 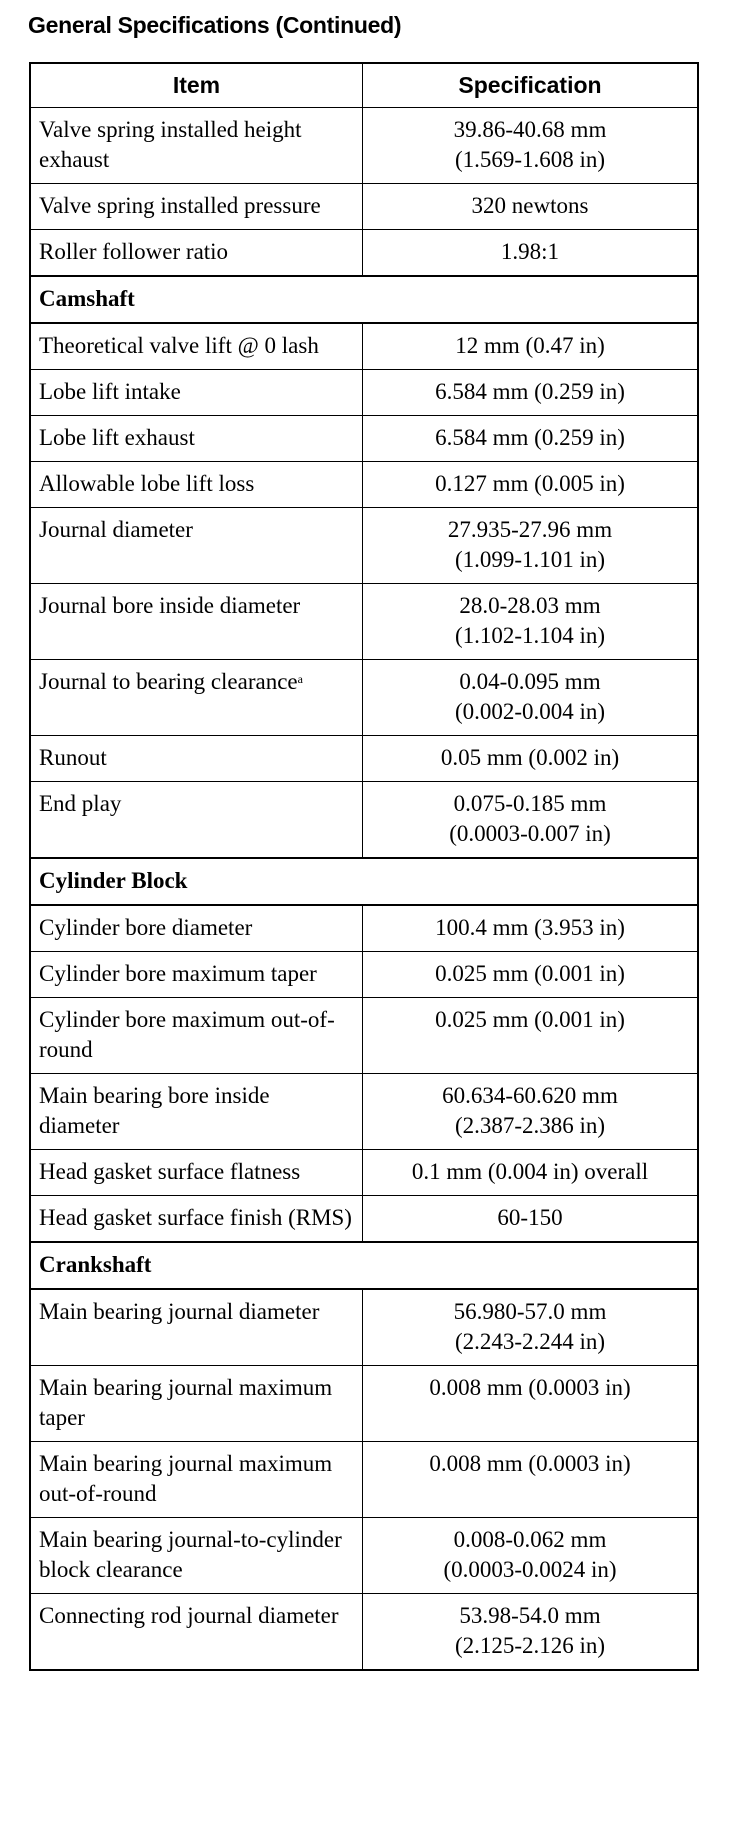 I want to click on item-cell: Head gasket surface finish (RMS), so click(x=196, y=1219).